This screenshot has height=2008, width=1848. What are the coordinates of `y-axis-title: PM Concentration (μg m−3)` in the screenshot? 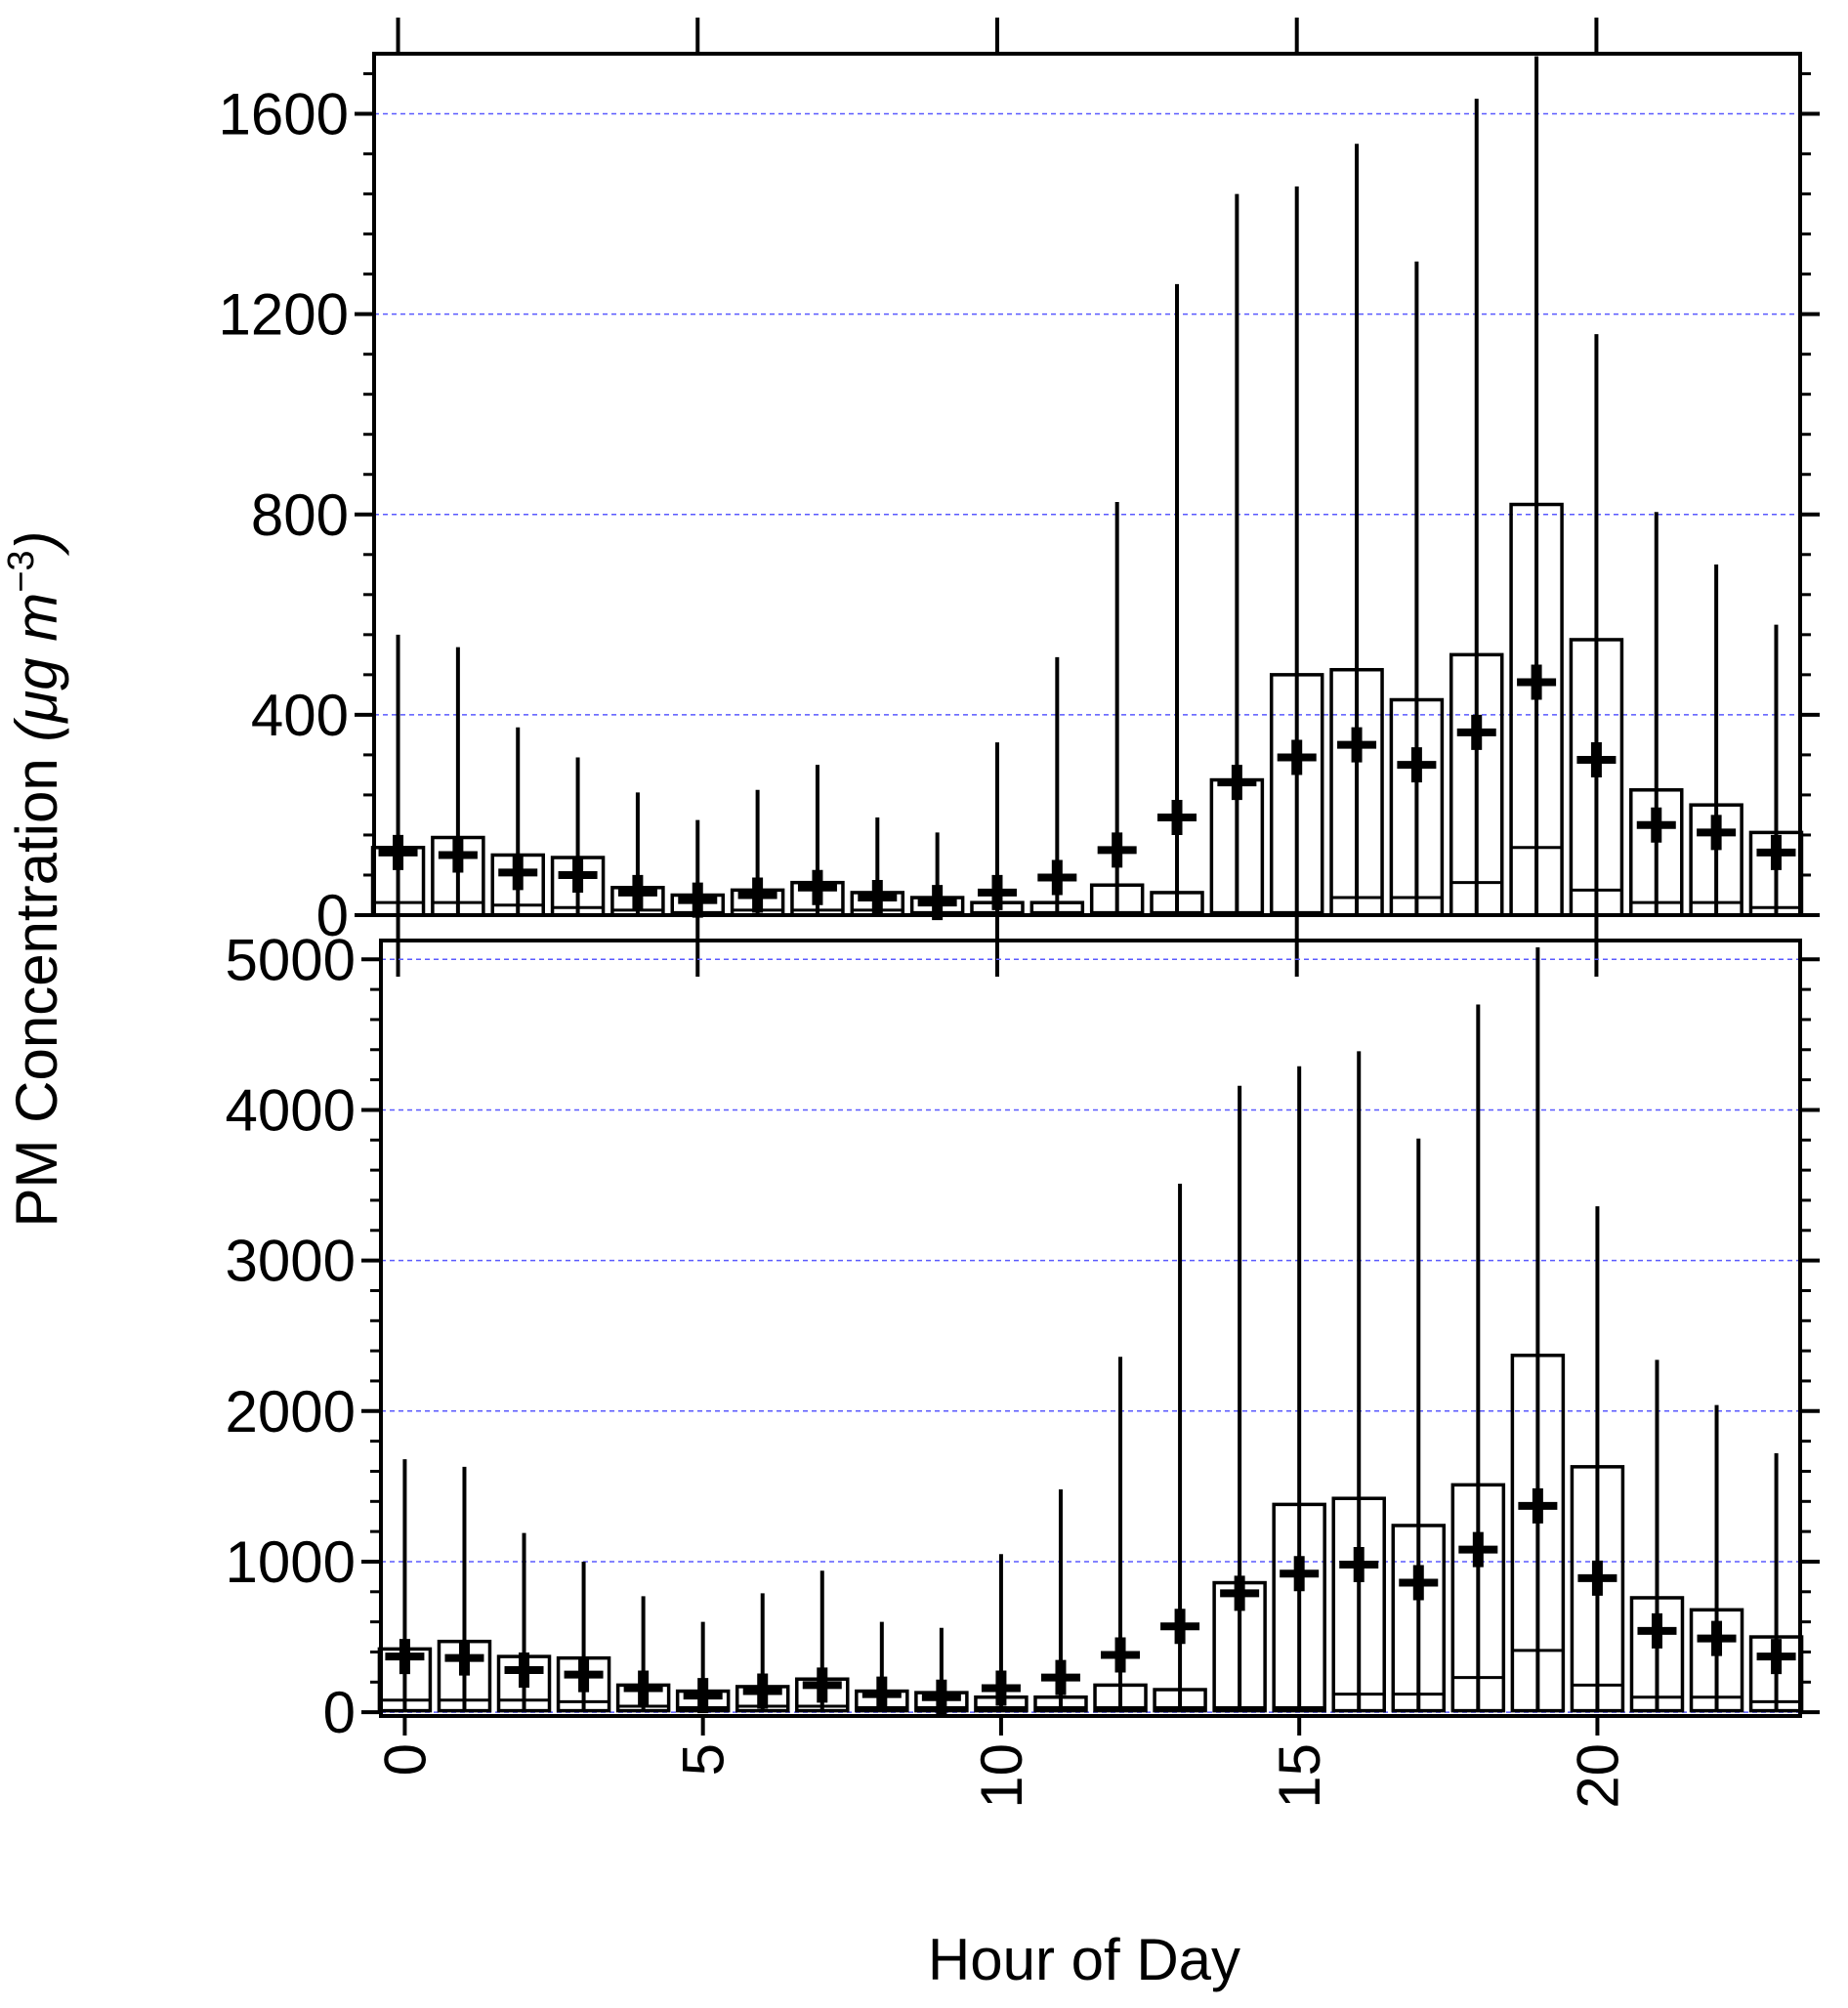 It's located at (35, 878).